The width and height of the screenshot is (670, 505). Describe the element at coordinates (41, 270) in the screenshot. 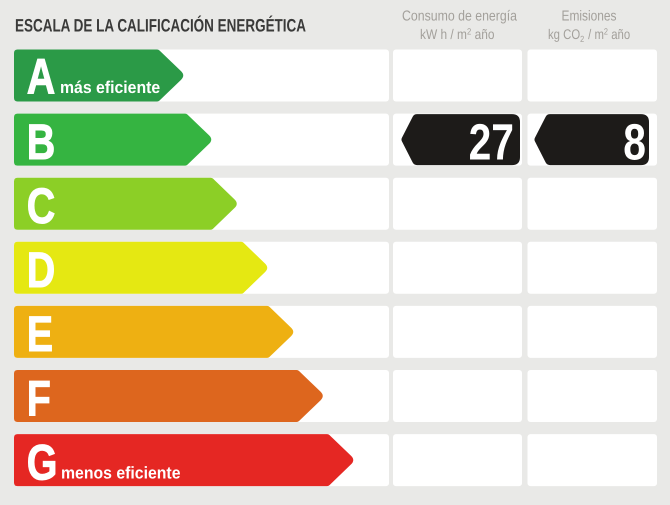

I see `svg-text: D` at that location.